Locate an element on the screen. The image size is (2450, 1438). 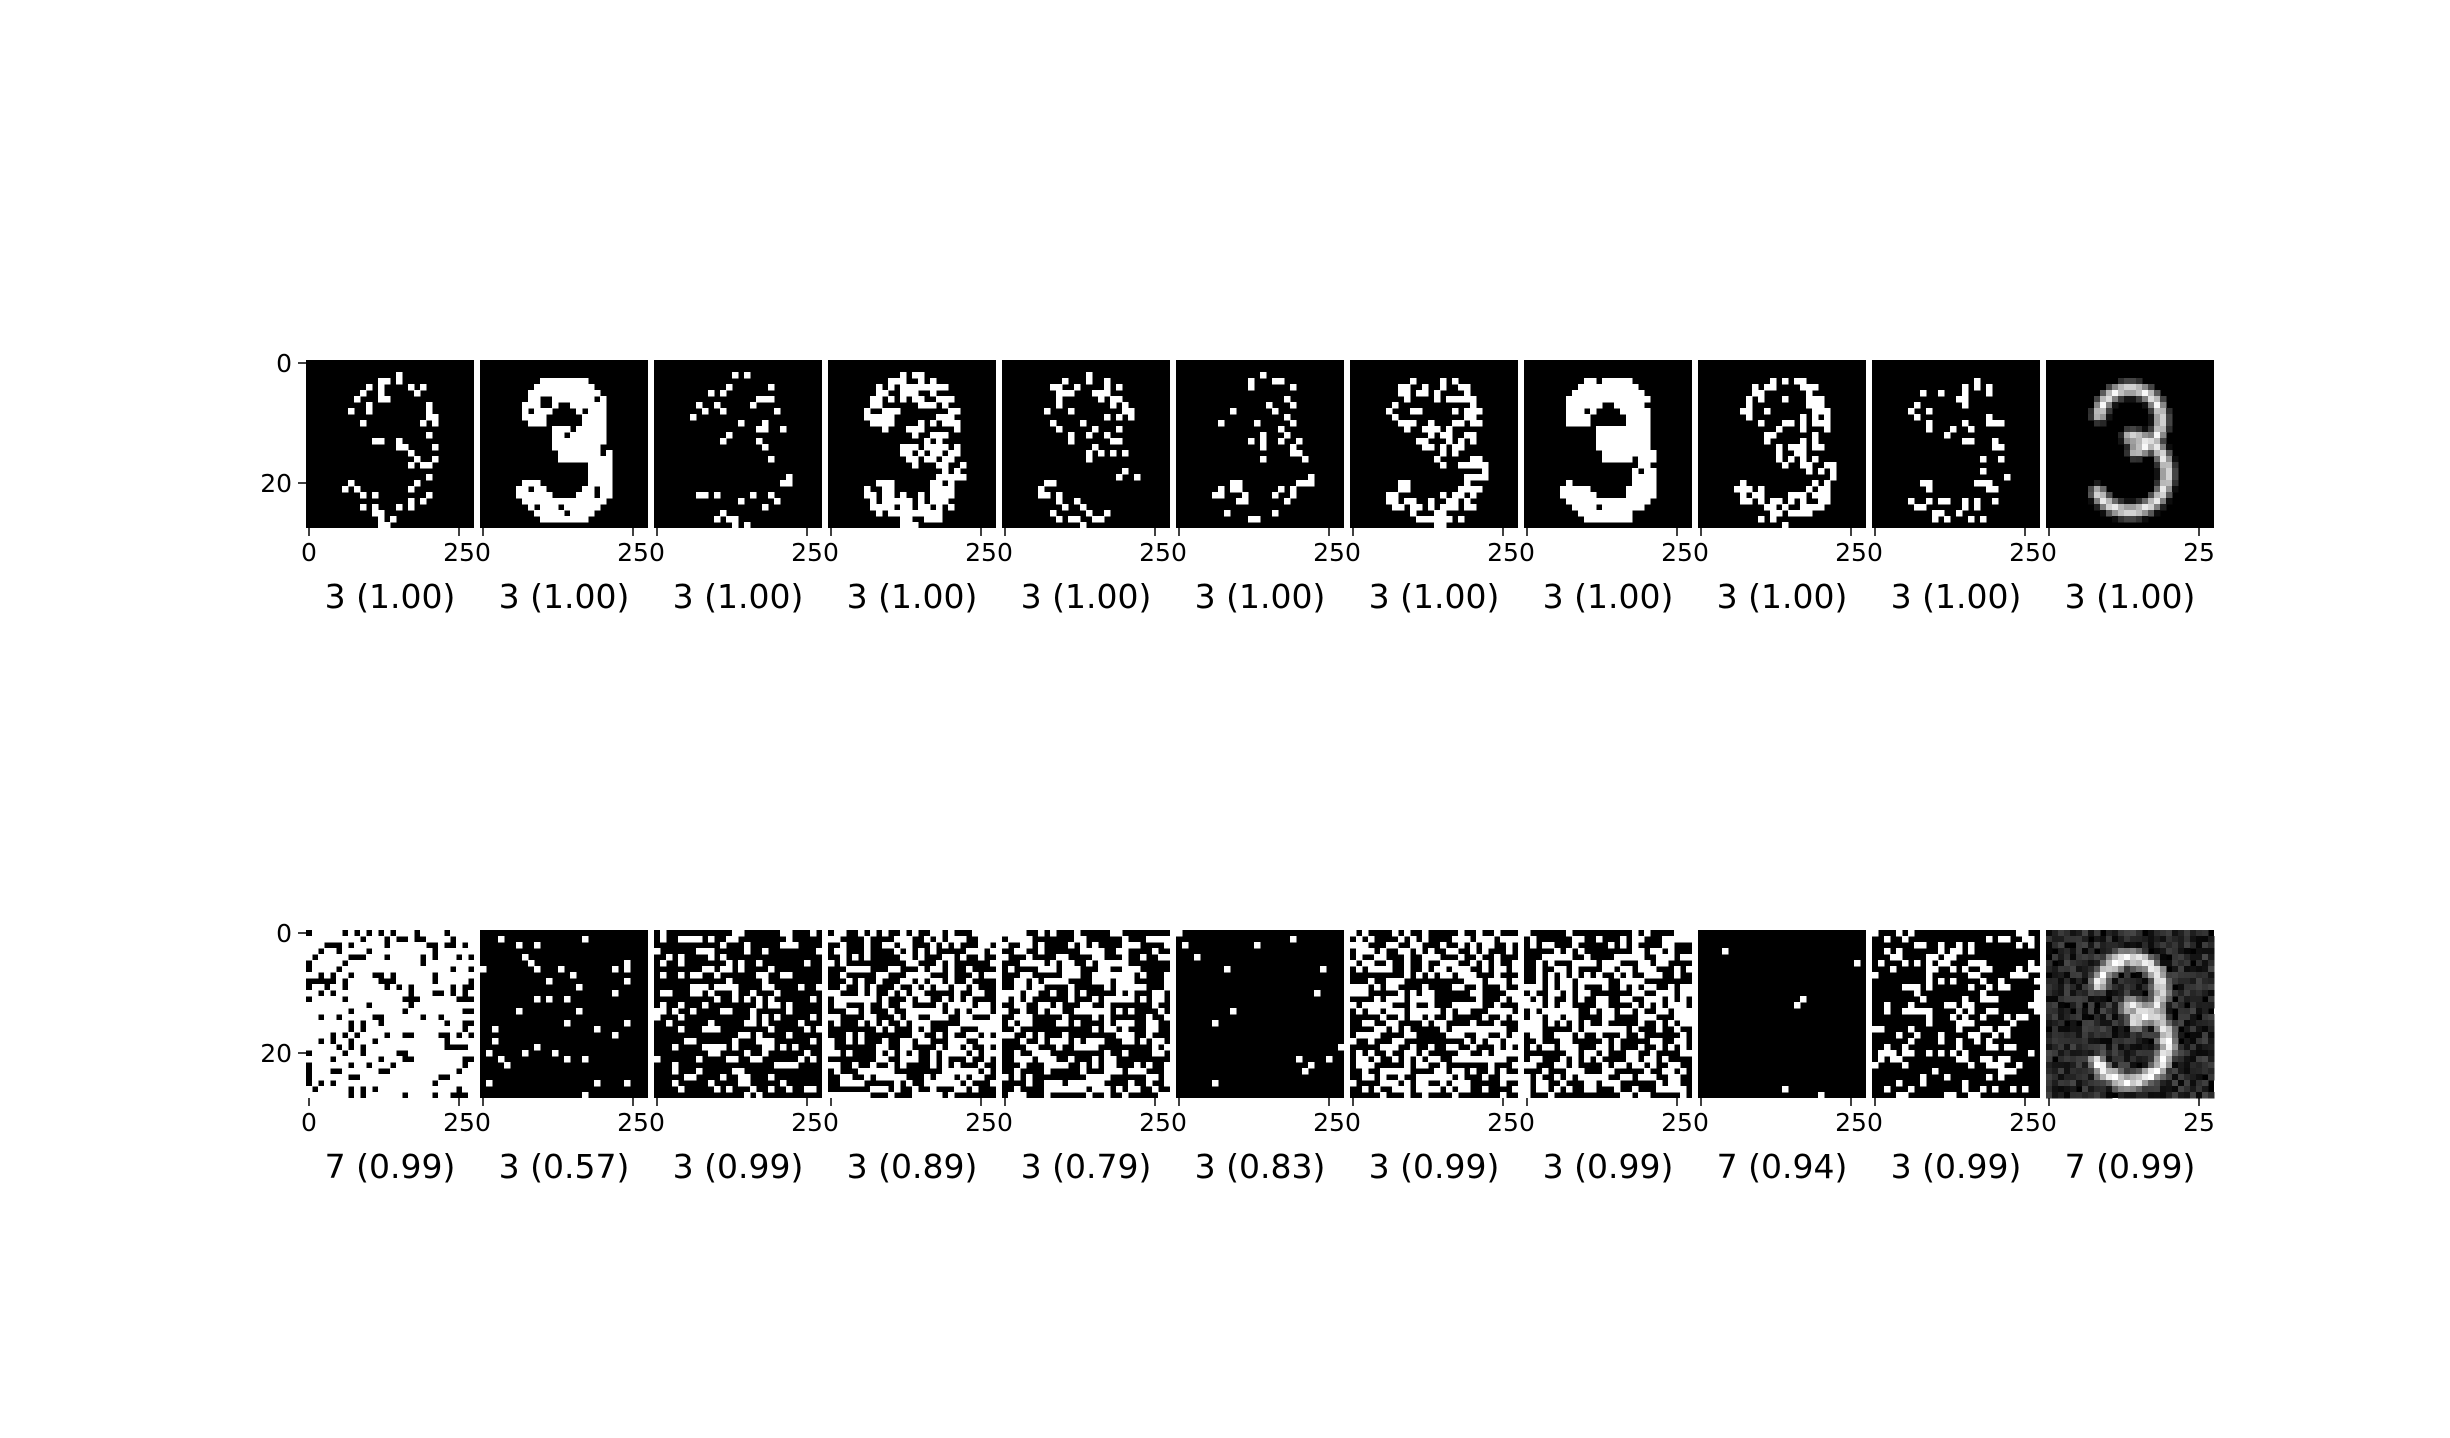
image-panel: 0 25 3 (0.83) is located at coordinates (1258, 1058).